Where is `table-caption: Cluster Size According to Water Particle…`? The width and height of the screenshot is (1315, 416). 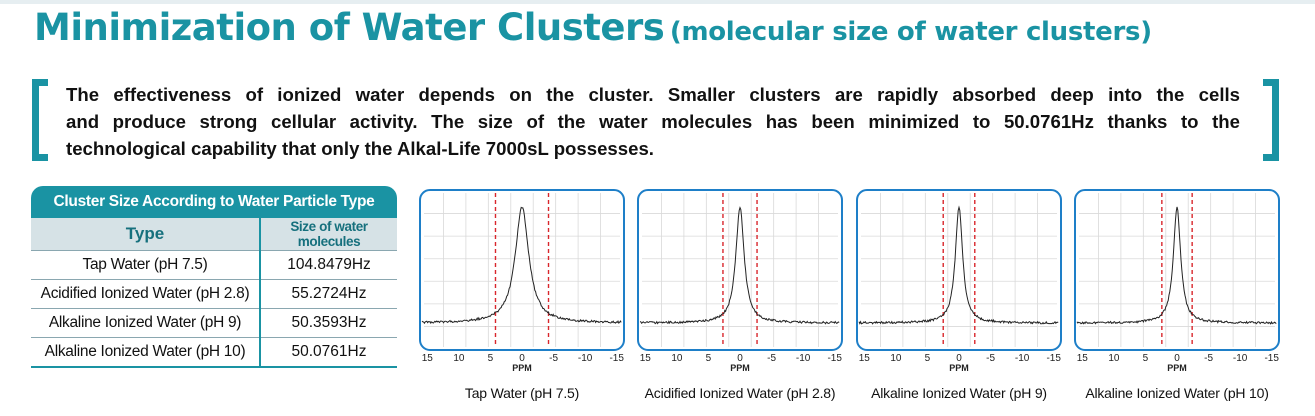 table-caption: Cluster Size According to Water Particle… is located at coordinates (214, 202).